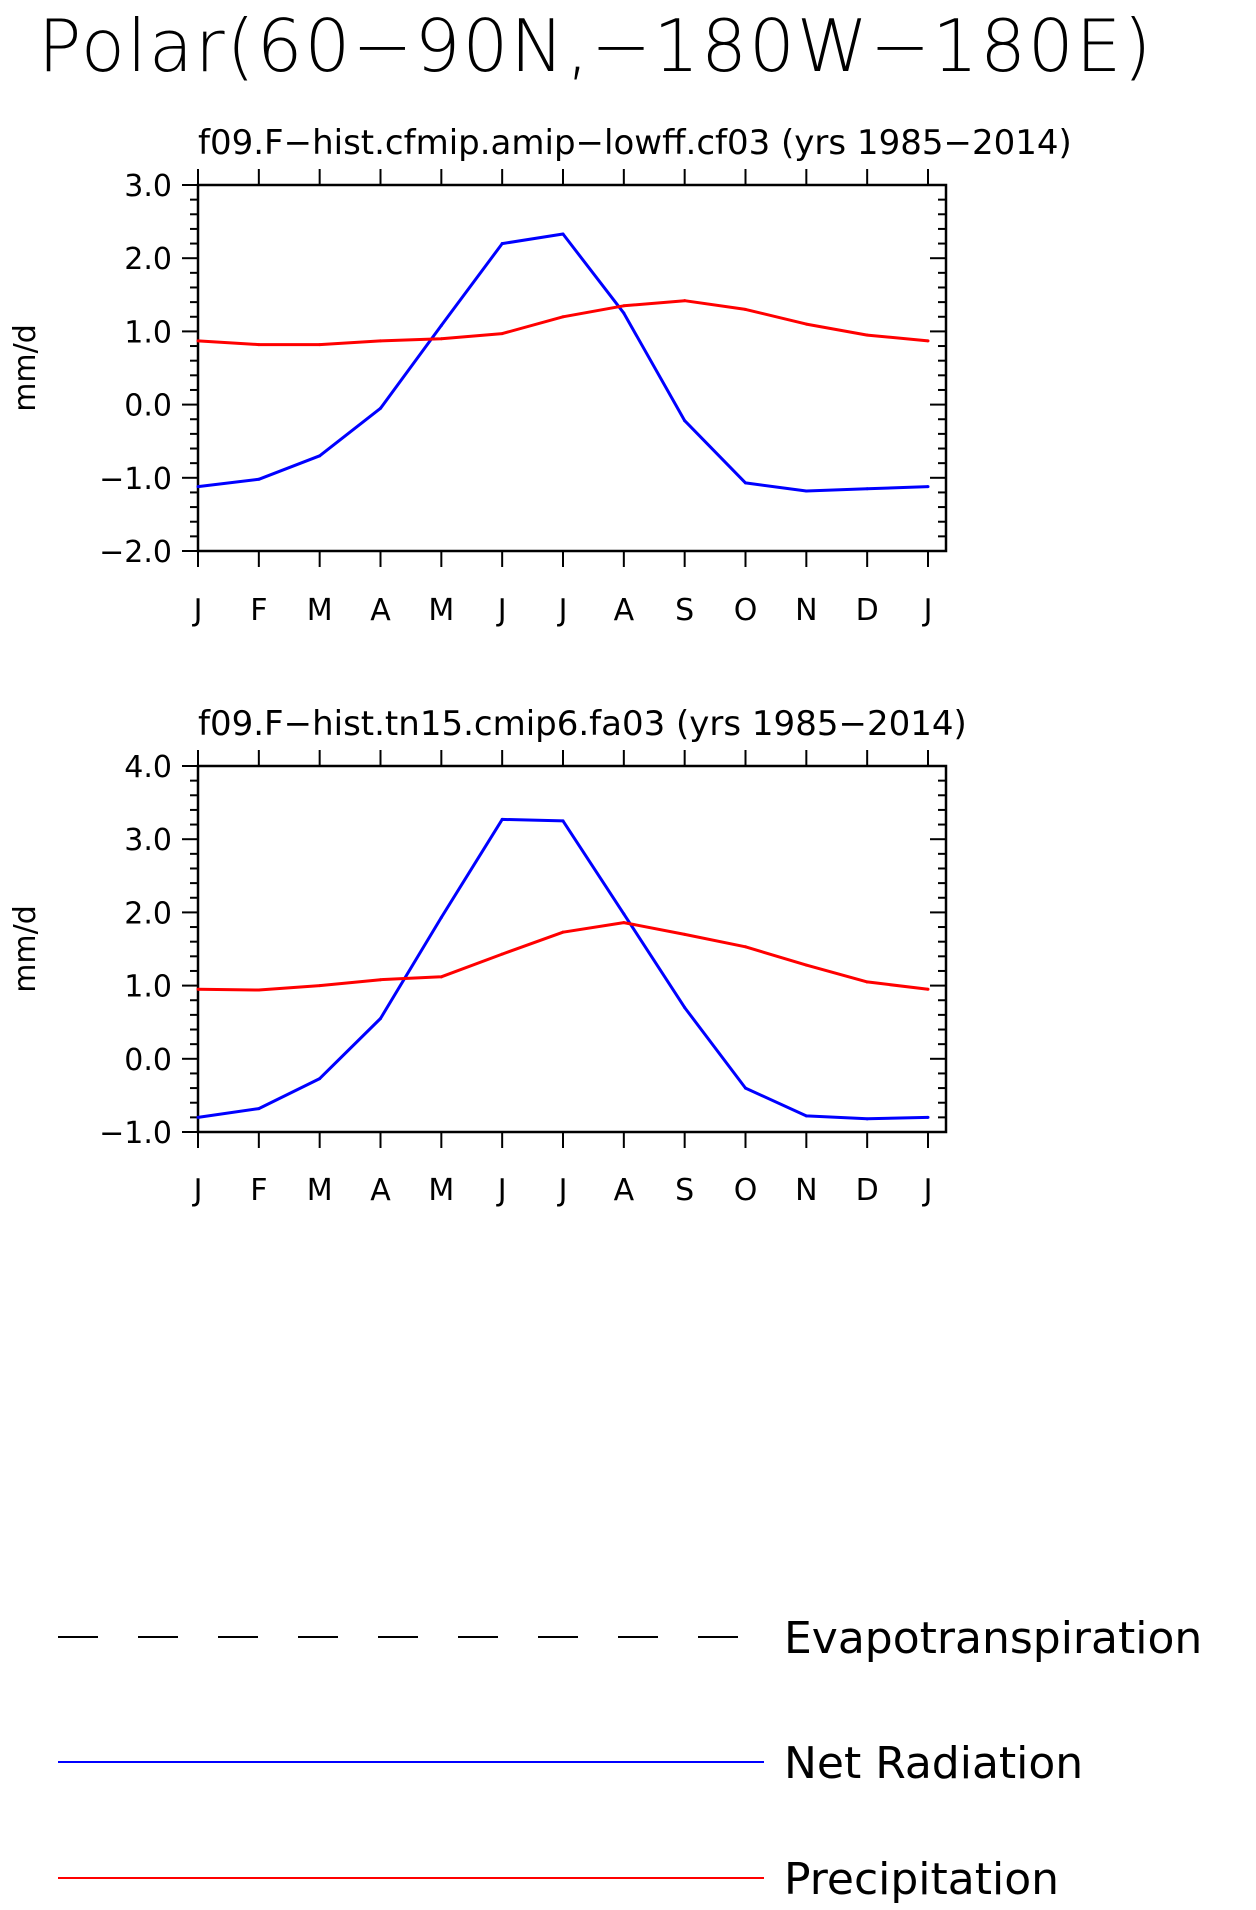 The image size is (1256, 1910). What do you see at coordinates (25, 368) in the screenshot?
I see `y-axis-label: mm/d` at bounding box center [25, 368].